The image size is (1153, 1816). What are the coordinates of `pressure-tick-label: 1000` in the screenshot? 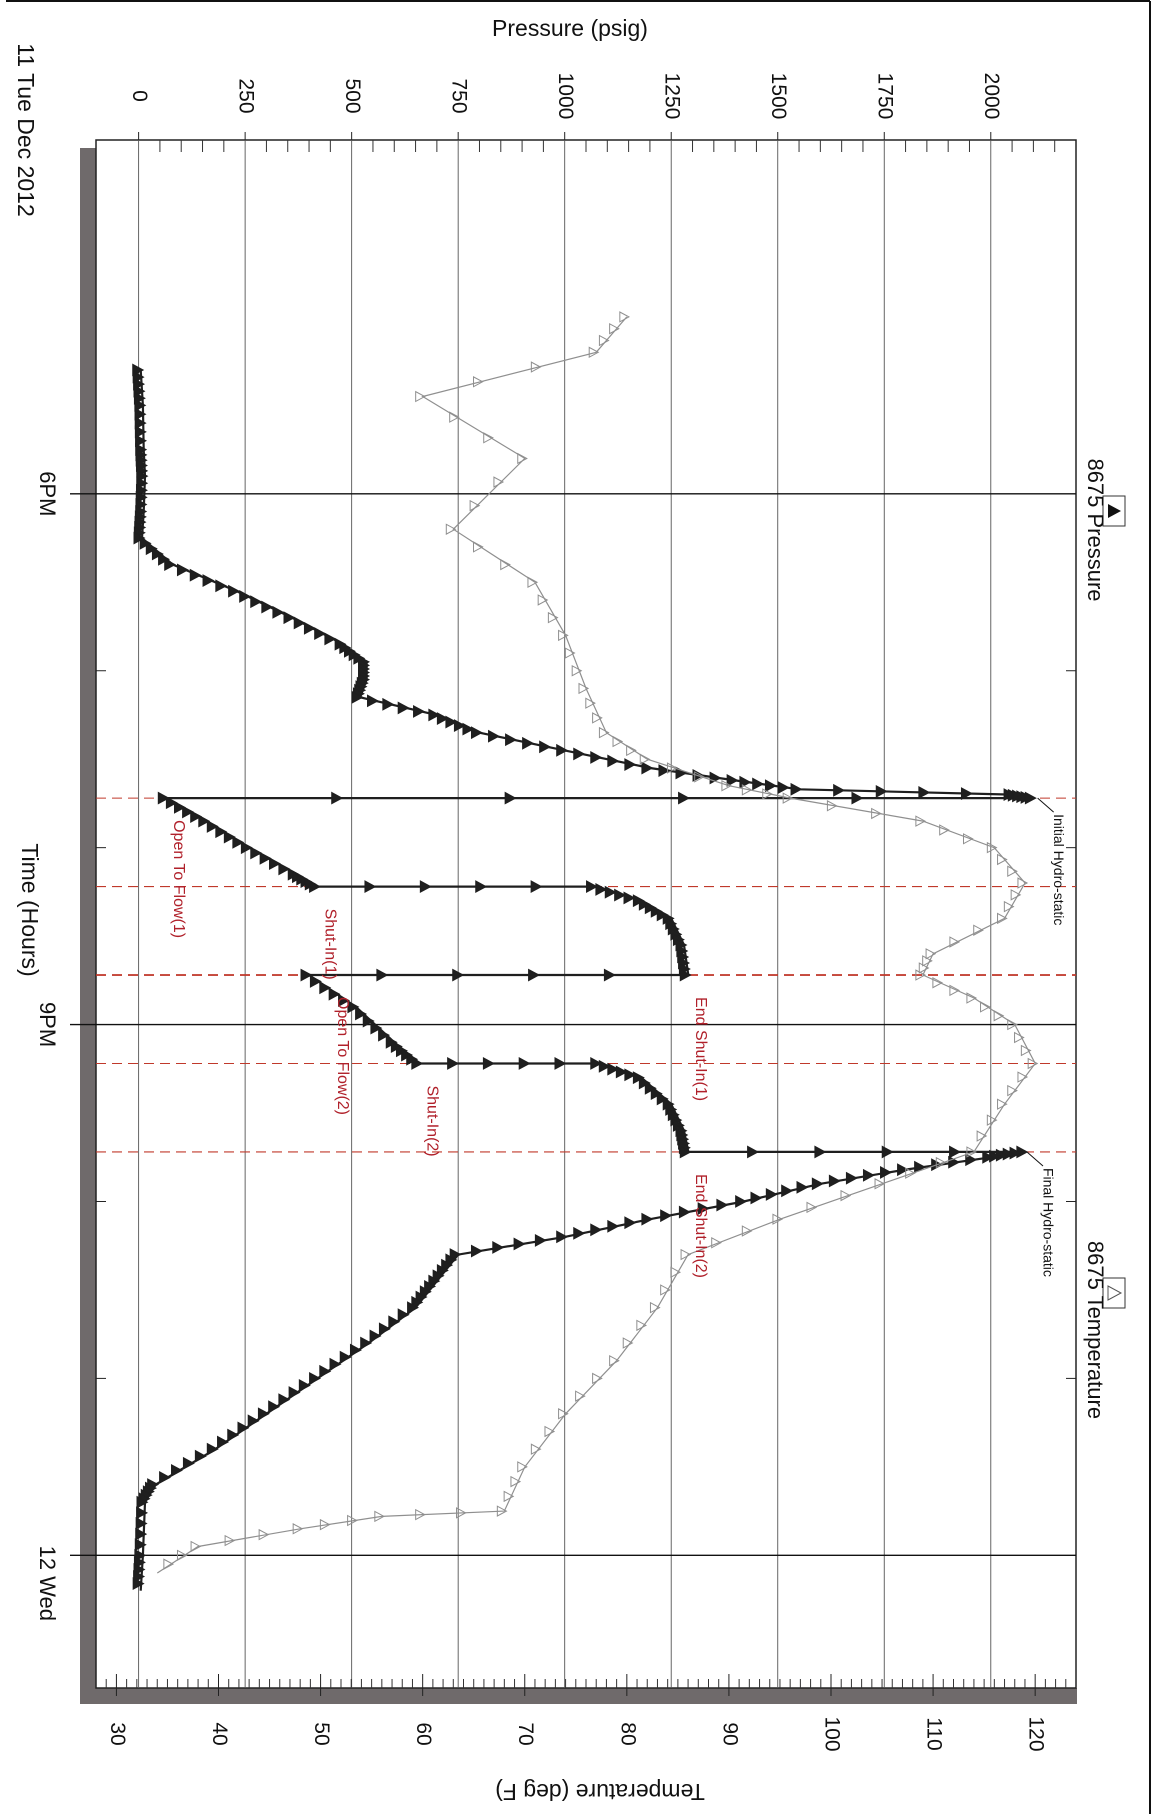 It's located at (565, 96).